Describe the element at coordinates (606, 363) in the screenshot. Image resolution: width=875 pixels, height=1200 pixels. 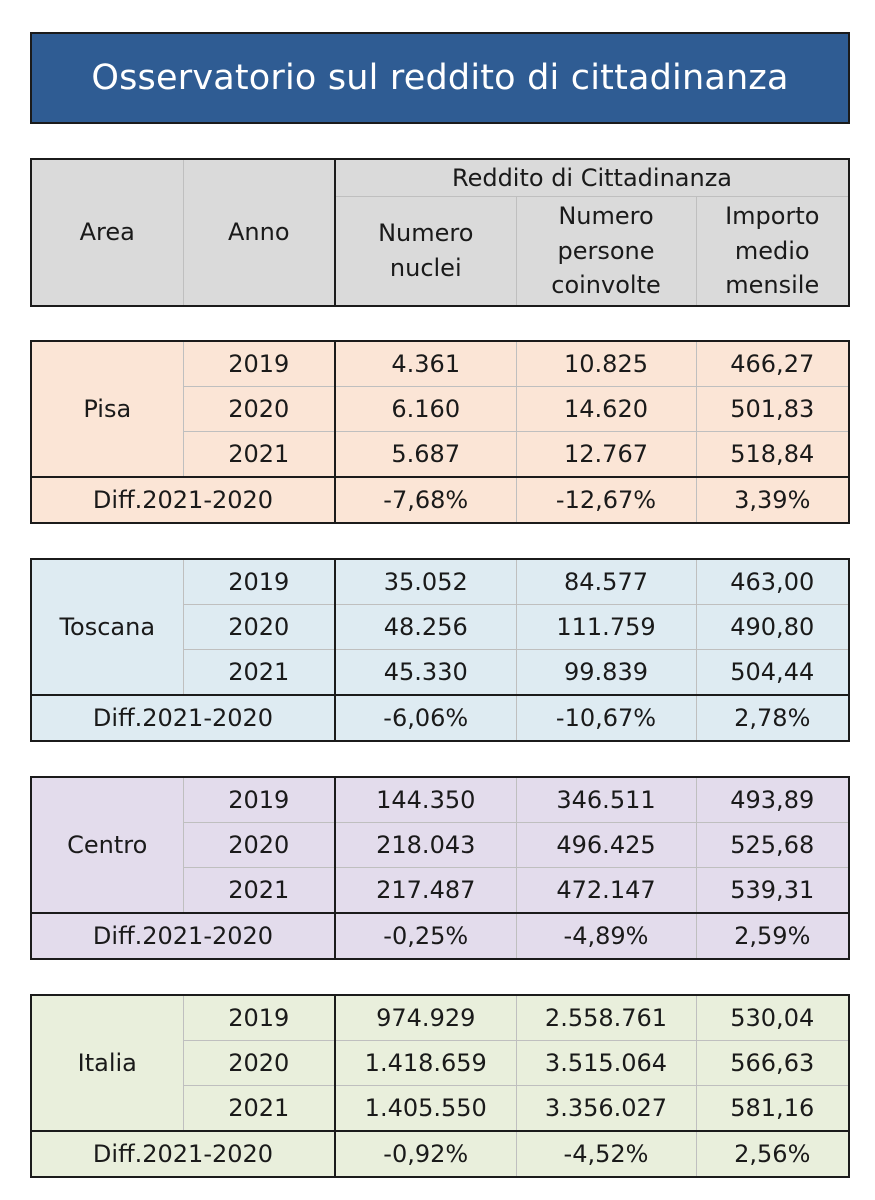
I see `persone-cell: 10.825` at that location.